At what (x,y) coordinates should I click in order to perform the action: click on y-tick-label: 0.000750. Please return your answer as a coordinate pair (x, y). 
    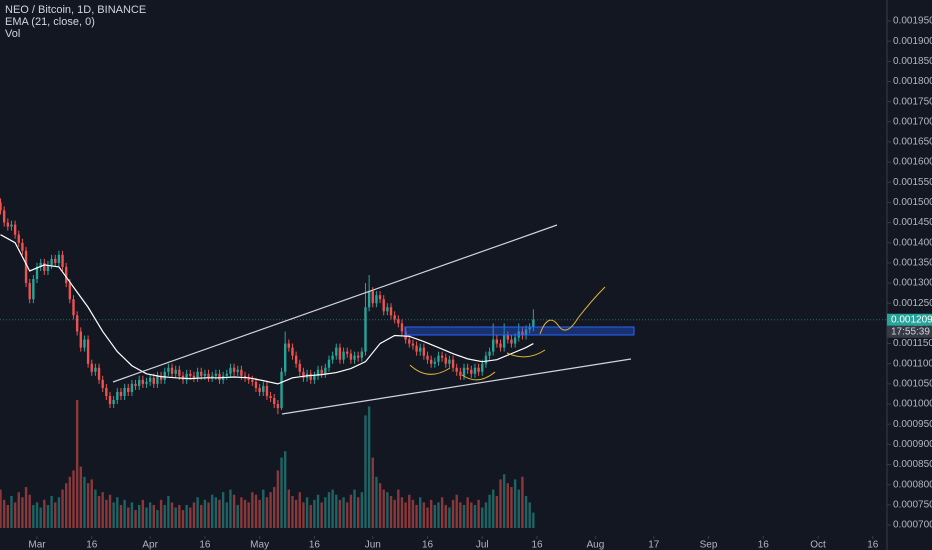
    Looking at the image, I should click on (912, 504).